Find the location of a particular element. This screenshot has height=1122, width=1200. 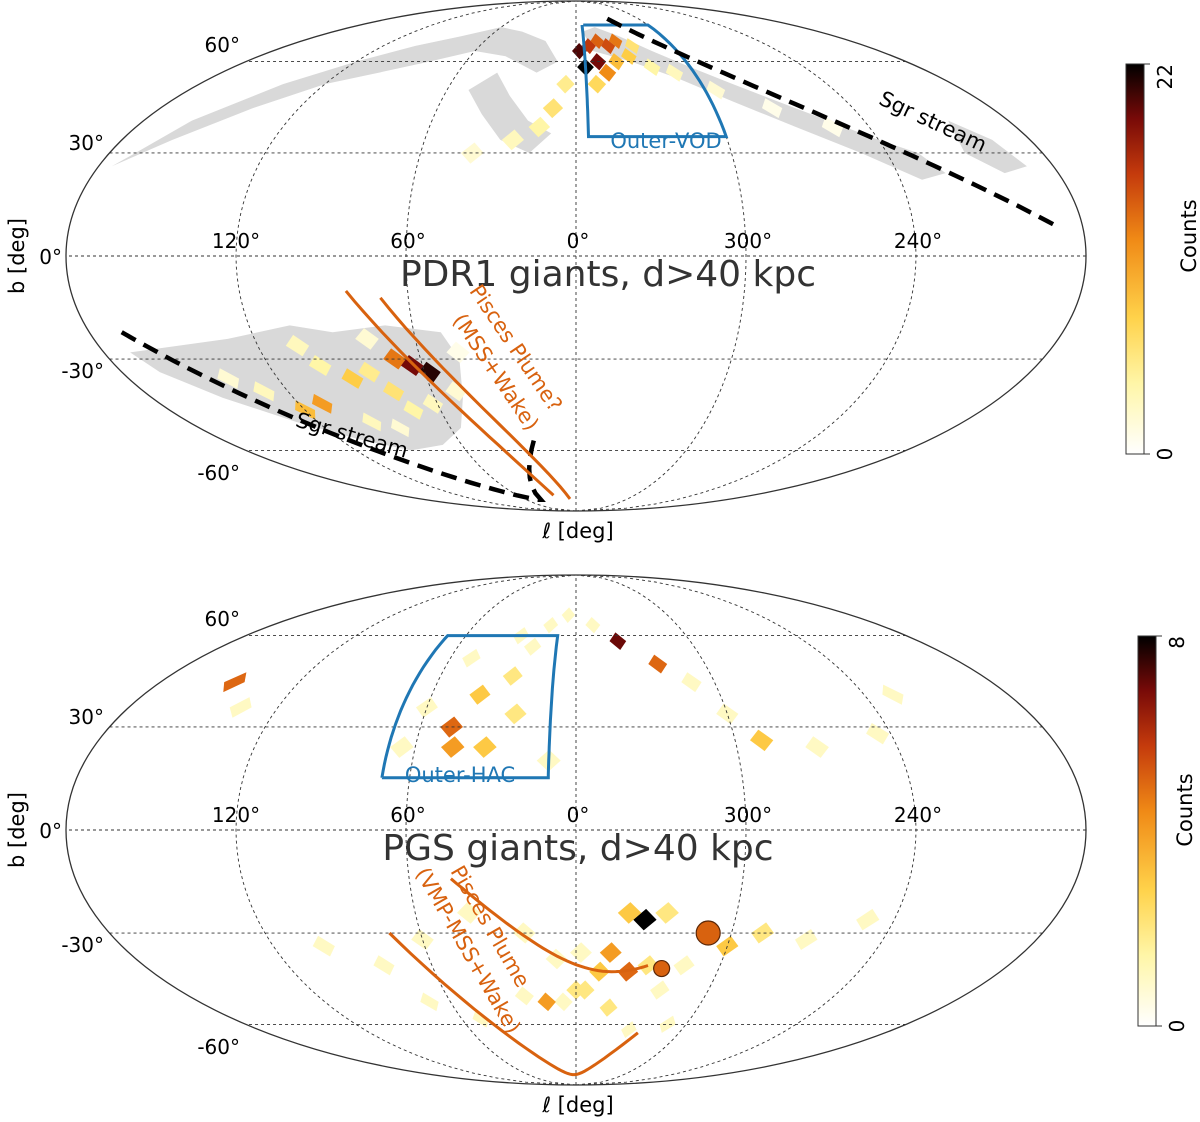

panel-title: PDR1 giants, d>40 kpc is located at coordinates (608, 274).